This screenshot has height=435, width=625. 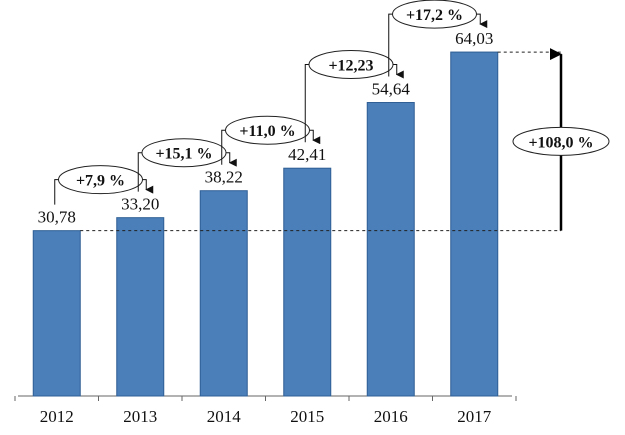 What do you see at coordinates (474, 224) in the screenshot?
I see `bar-2017` at bounding box center [474, 224].